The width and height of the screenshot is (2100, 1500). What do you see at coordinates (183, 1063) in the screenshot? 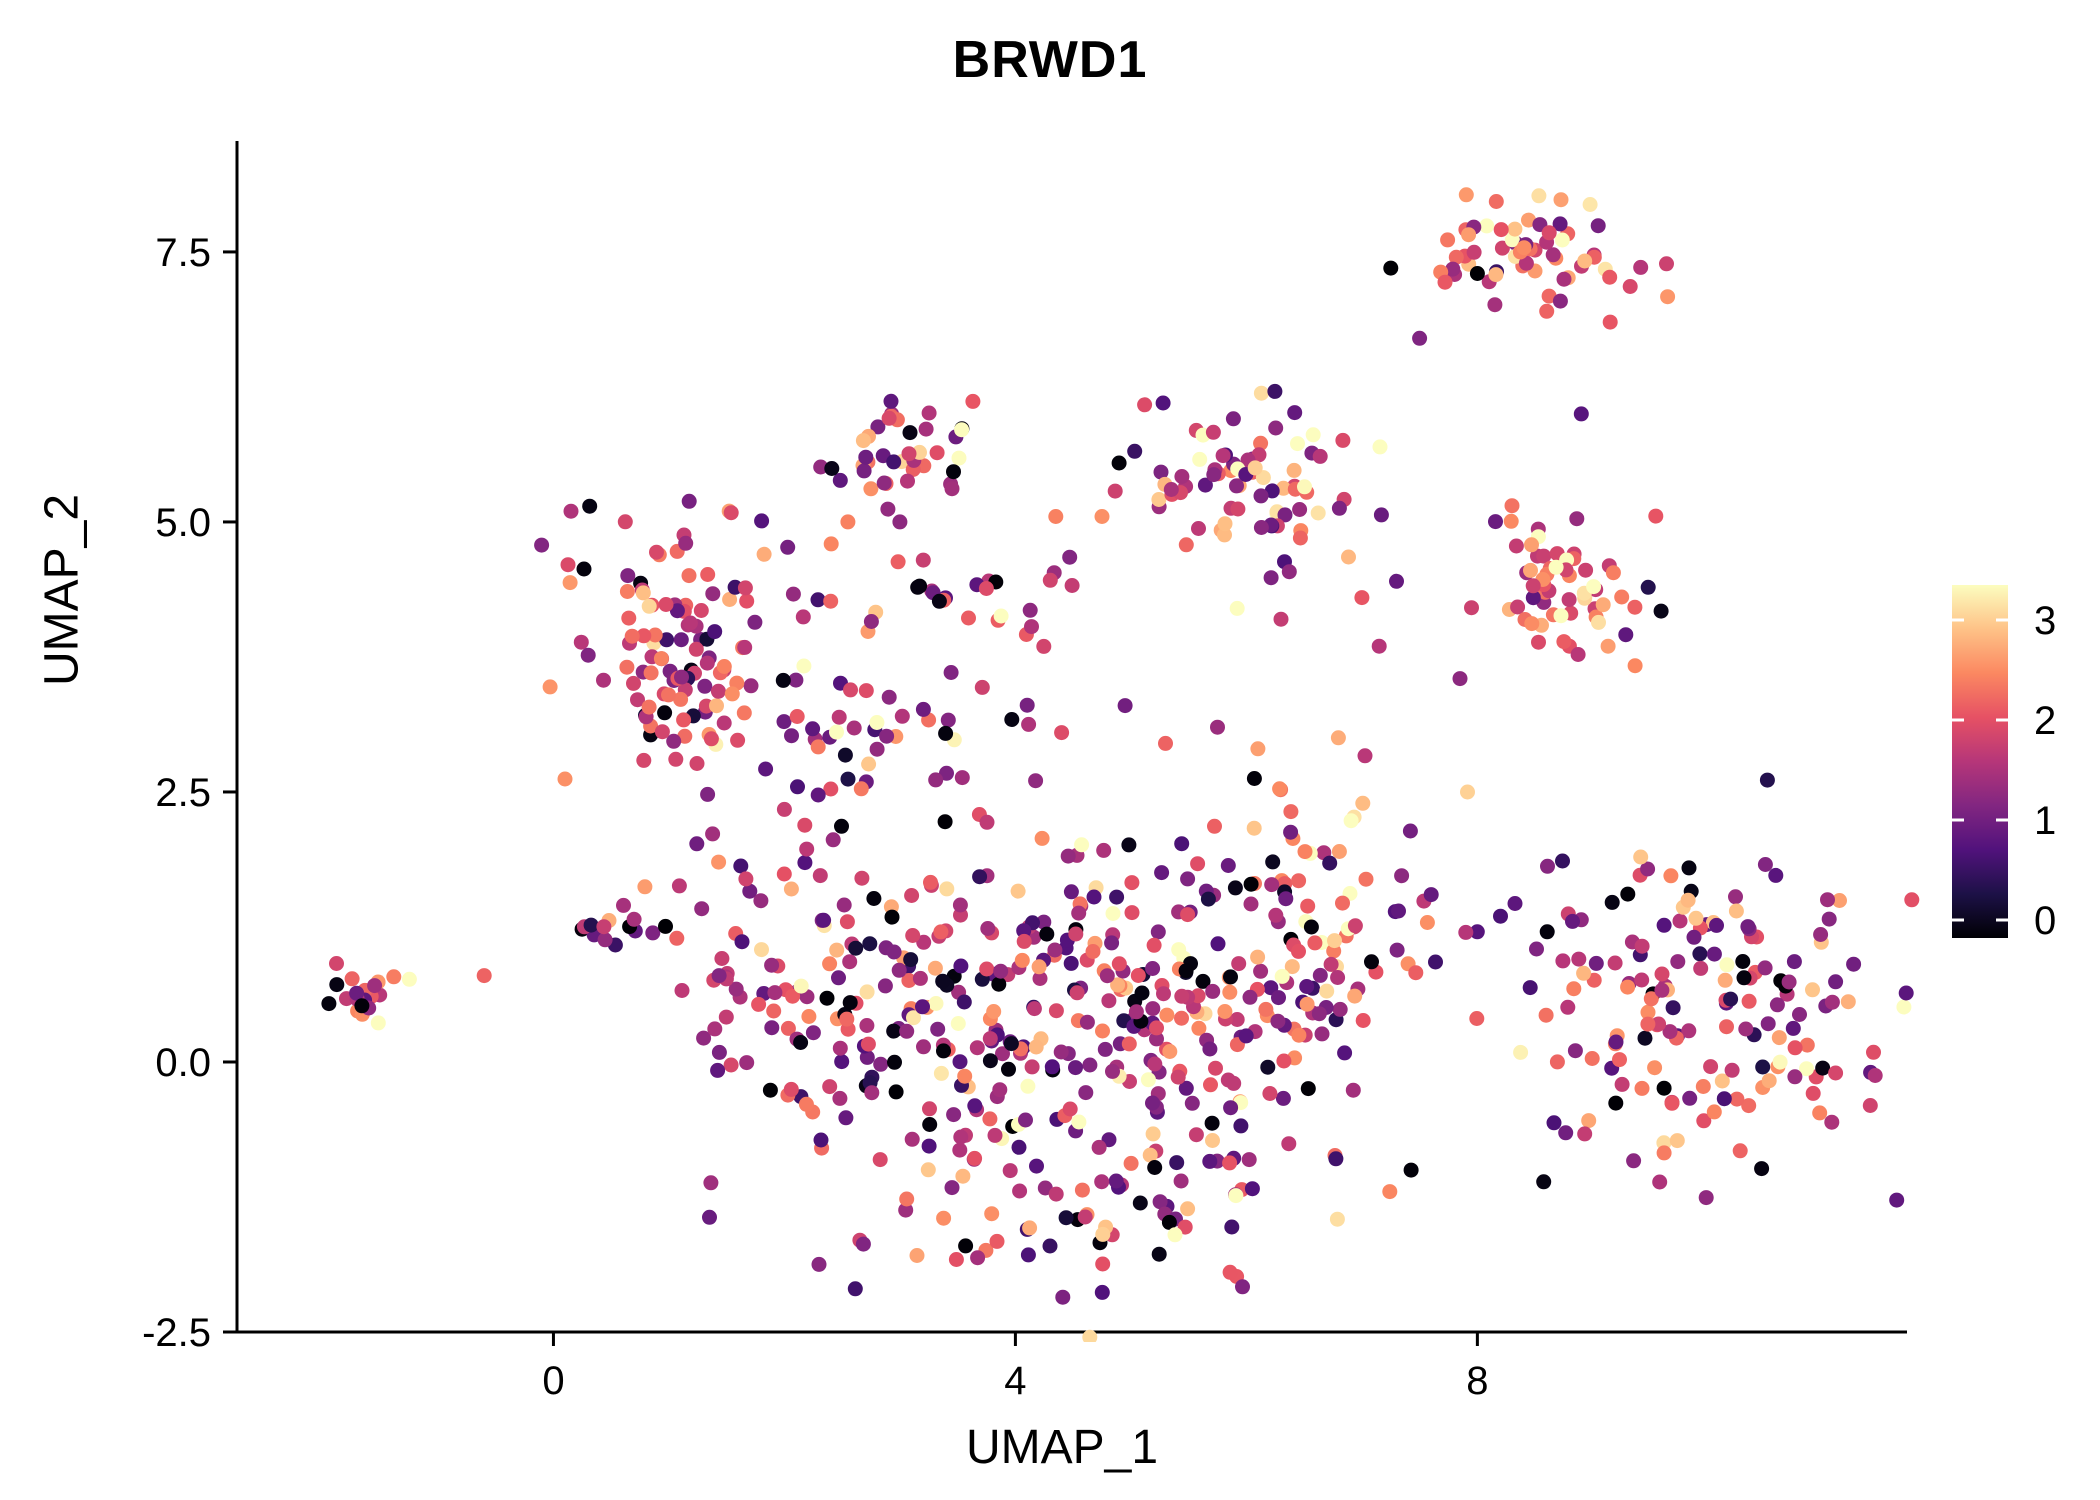
I see `y-tick-label: 0.0` at bounding box center [183, 1063].